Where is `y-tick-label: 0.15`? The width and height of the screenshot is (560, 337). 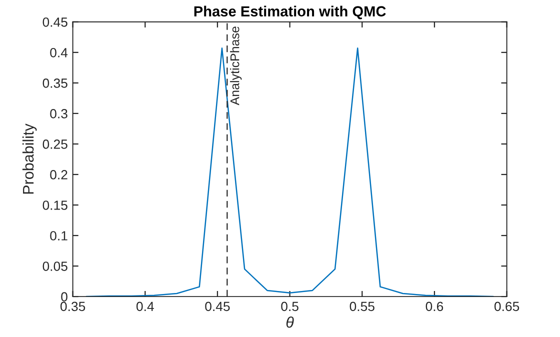
y-tick-label: 0.15 is located at coordinates (55, 205).